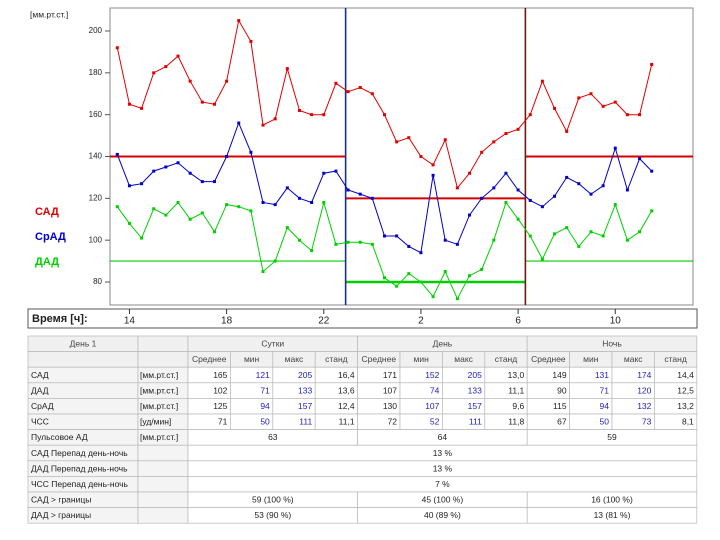 This screenshot has height=540, width=720. I want to click on cell-text: 13 %, so click(443, 453).